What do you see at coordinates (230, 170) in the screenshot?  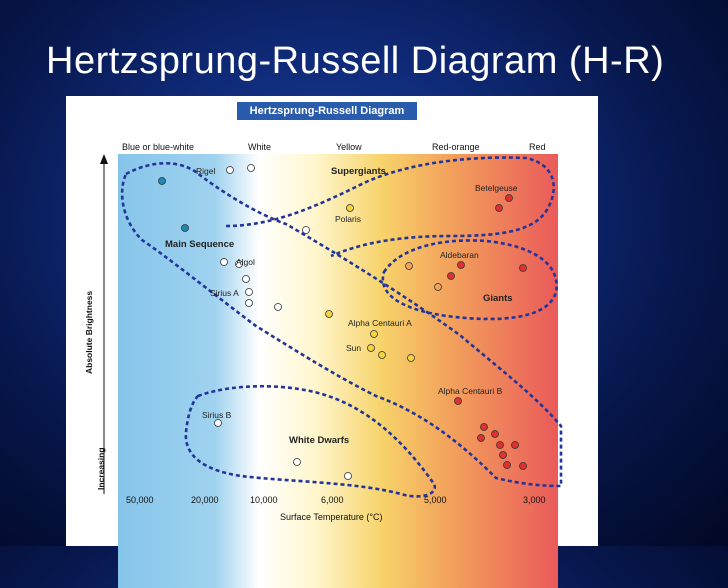 I see `star-rigel` at bounding box center [230, 170].